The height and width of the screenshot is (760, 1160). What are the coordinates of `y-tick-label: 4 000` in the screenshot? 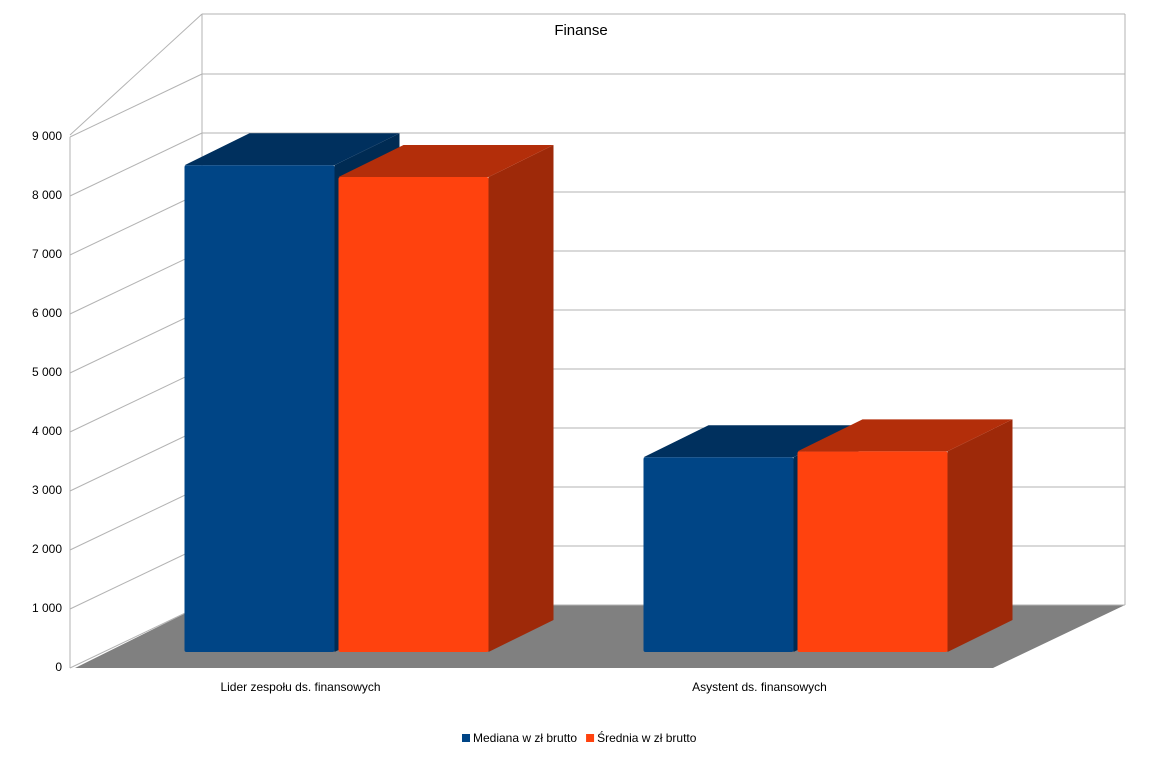 It's located at (47, 431).